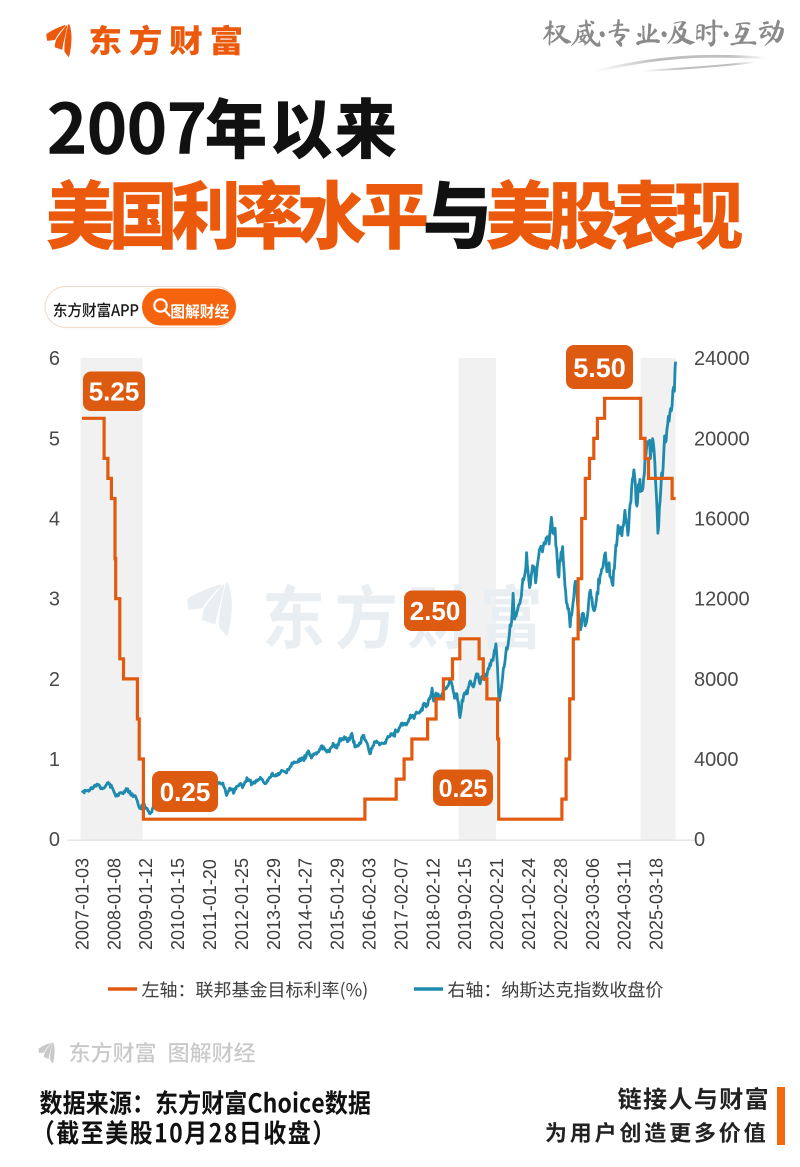 This screenshot has width=800, height=1167. What do you see at coordinates (625, 904) in the screenshot?
I see `svg-text: 2024-03-11` at bounding box center [625, 904].